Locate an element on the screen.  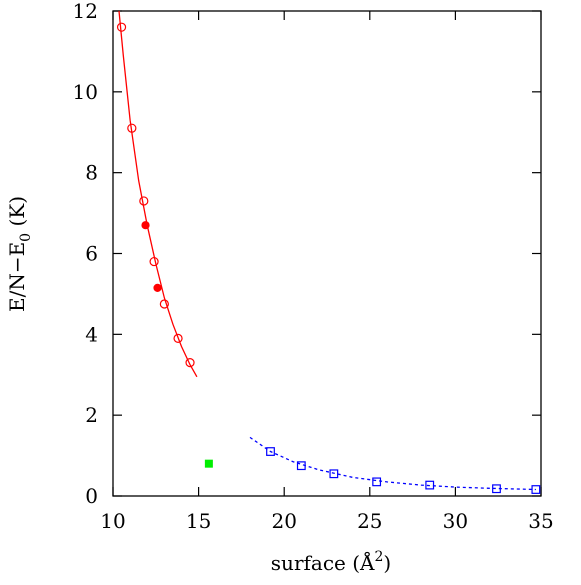
x-tick-label: 10 is located at coordinates (112, 521).